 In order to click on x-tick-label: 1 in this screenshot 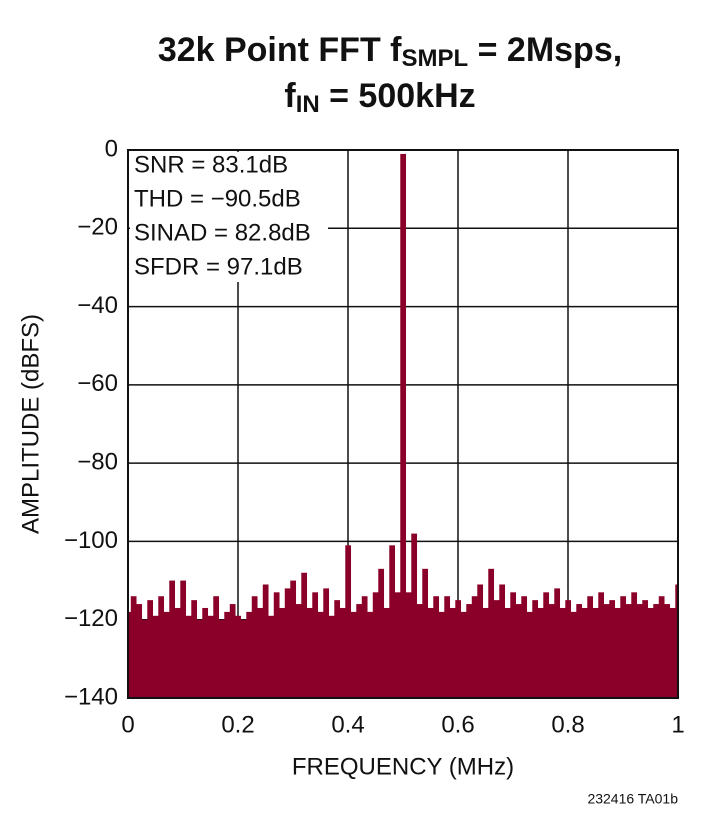, I will do `click(677, 724)`.